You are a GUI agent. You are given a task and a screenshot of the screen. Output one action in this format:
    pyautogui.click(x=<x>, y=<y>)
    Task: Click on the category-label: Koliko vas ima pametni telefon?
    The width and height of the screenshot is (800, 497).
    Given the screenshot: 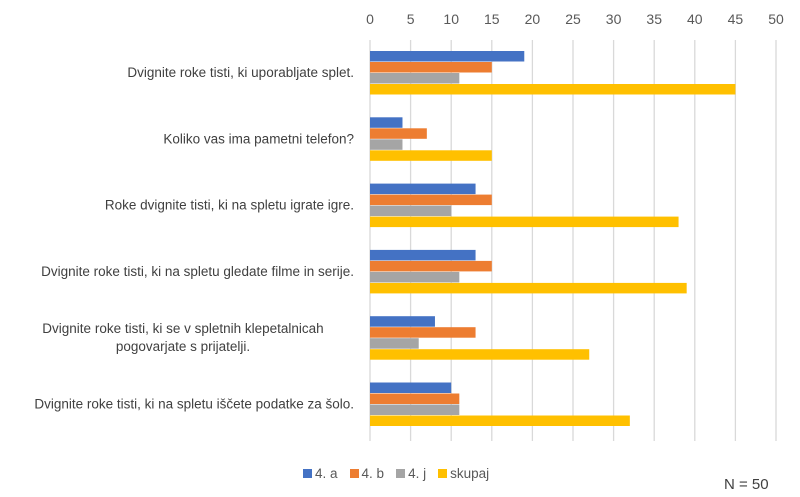 What is the action you would take?
    pyautogui.click(x=258, y=138)
    